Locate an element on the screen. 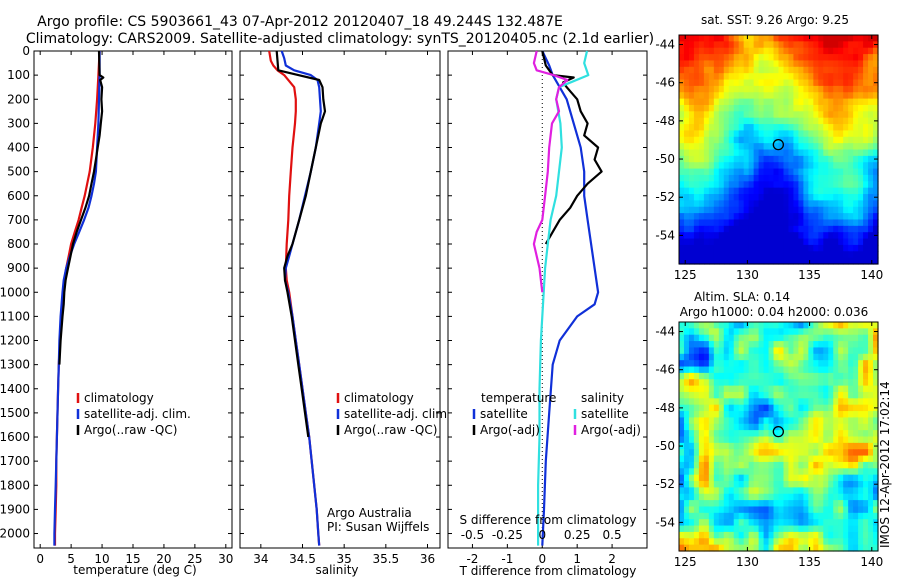 The image size is (900, 580). x-tick-label: 125 is located at coordinates (685, 562).